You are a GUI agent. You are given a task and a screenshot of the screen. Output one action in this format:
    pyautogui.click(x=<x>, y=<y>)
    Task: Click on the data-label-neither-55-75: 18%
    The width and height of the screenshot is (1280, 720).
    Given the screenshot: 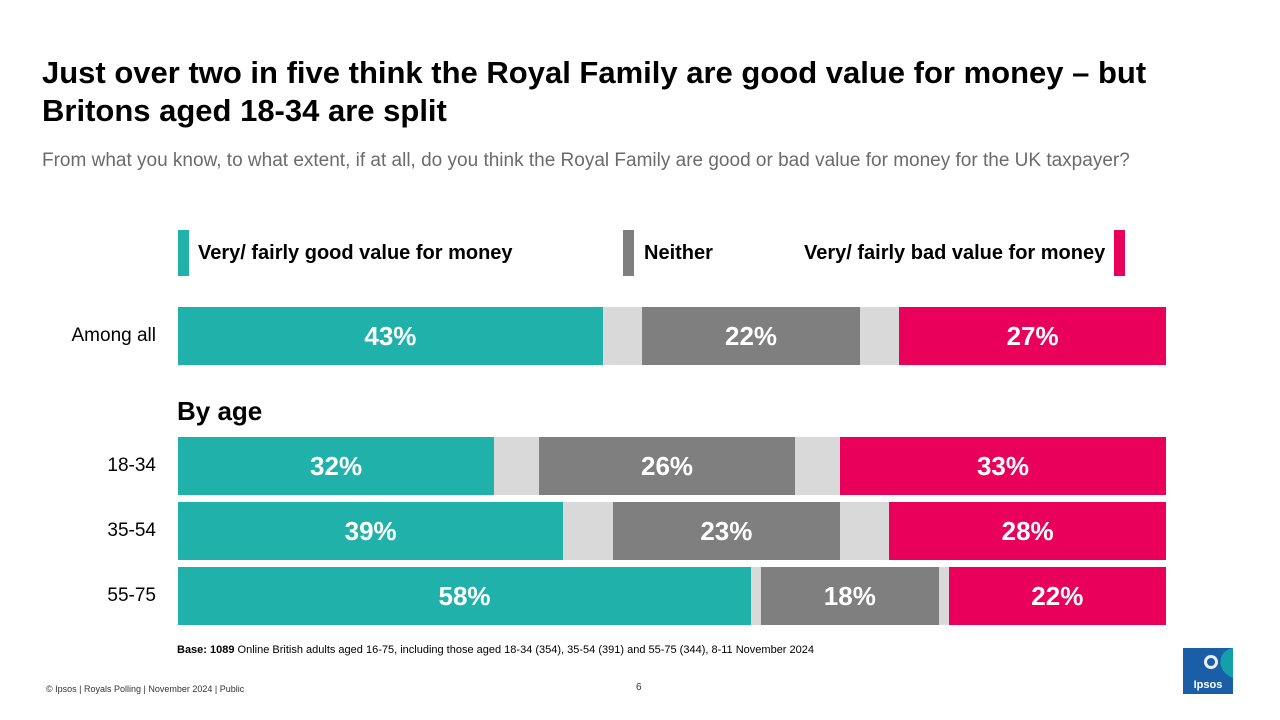 What is the action you would take?
    pyautogui.click(x=849, y=595)
    